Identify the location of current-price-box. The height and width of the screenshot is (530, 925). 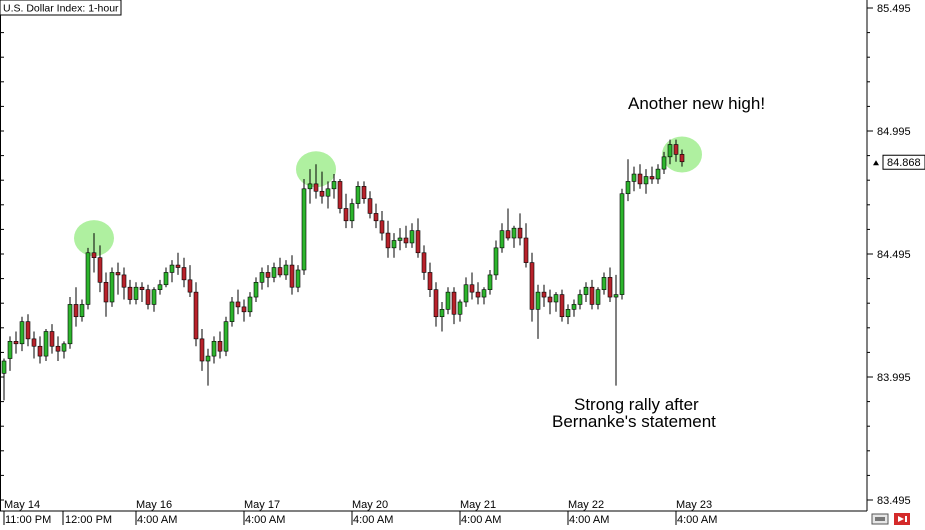
(903, 162).